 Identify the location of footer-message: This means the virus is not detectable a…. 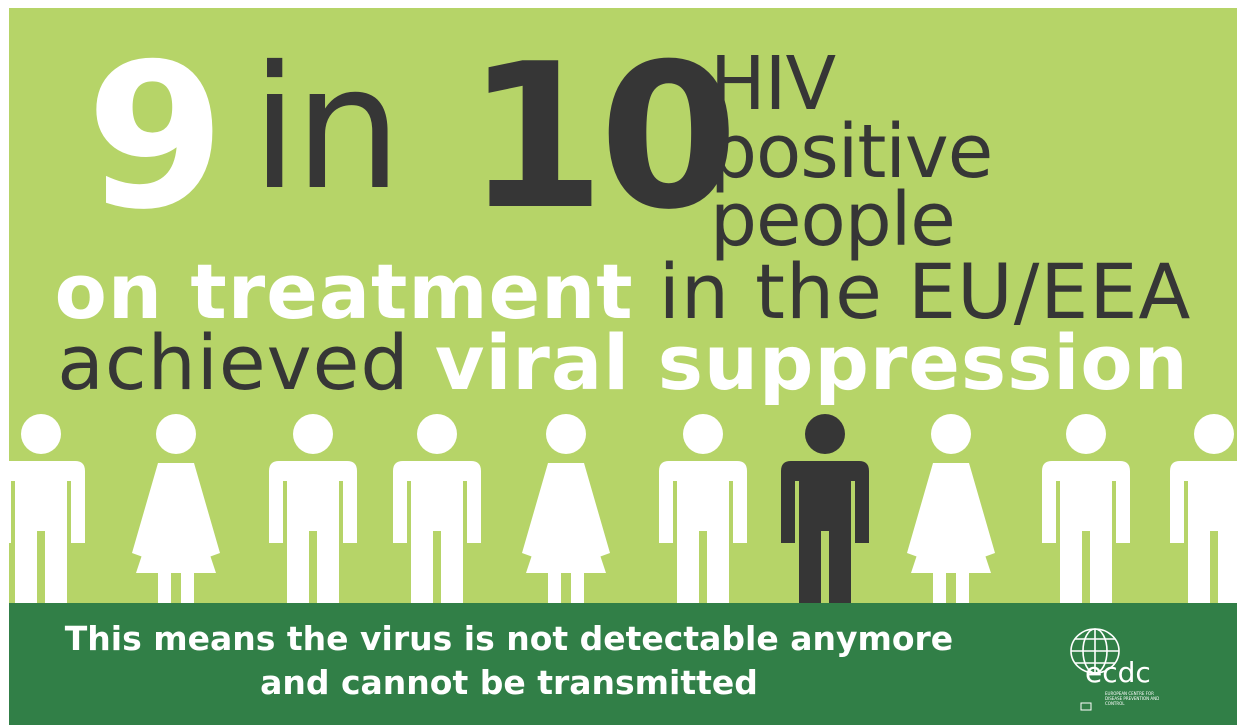
(509, 661).